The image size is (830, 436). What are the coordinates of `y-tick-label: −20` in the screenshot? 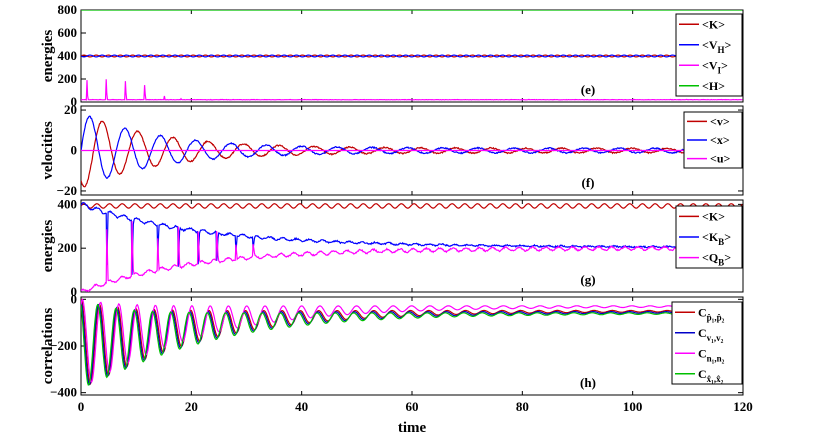 It's located at (67, 190).